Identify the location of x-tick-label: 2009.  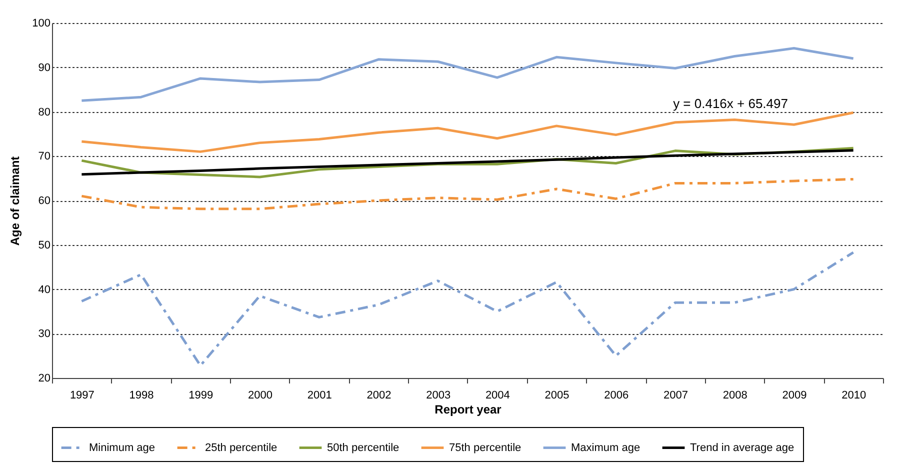
(794, 396).